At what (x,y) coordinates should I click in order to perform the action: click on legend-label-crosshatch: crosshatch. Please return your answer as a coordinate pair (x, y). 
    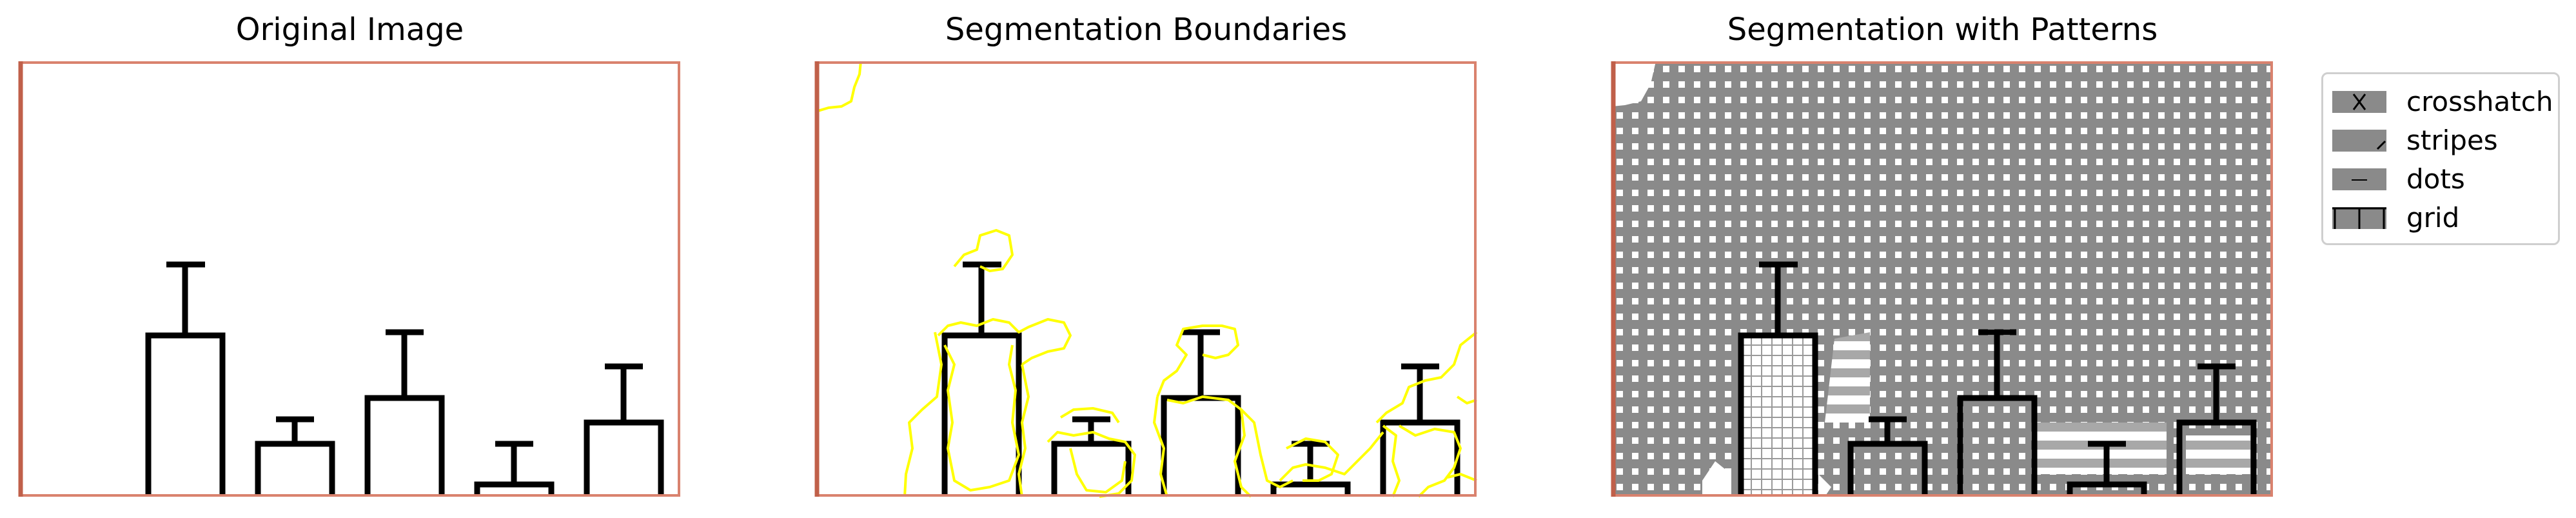
    Looking at the image, I should click on (2479, 101).